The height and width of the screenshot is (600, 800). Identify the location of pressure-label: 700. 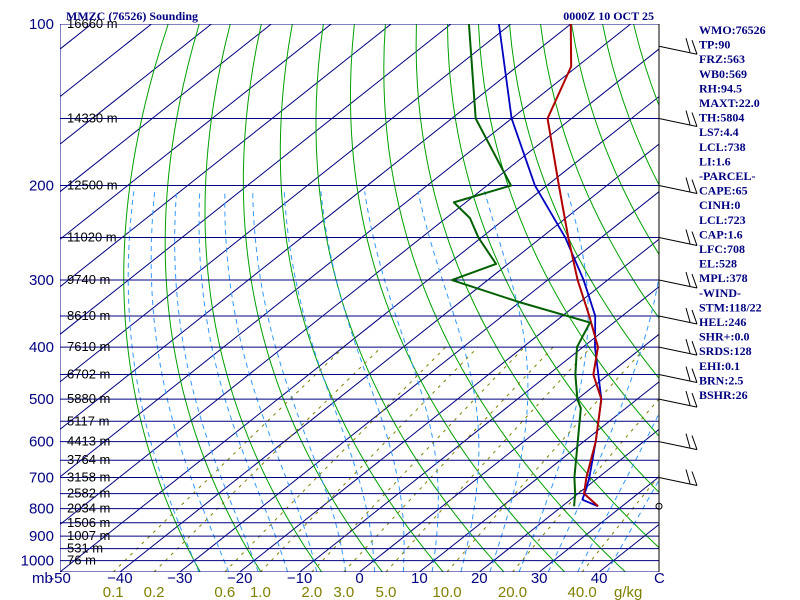
(41, 478).